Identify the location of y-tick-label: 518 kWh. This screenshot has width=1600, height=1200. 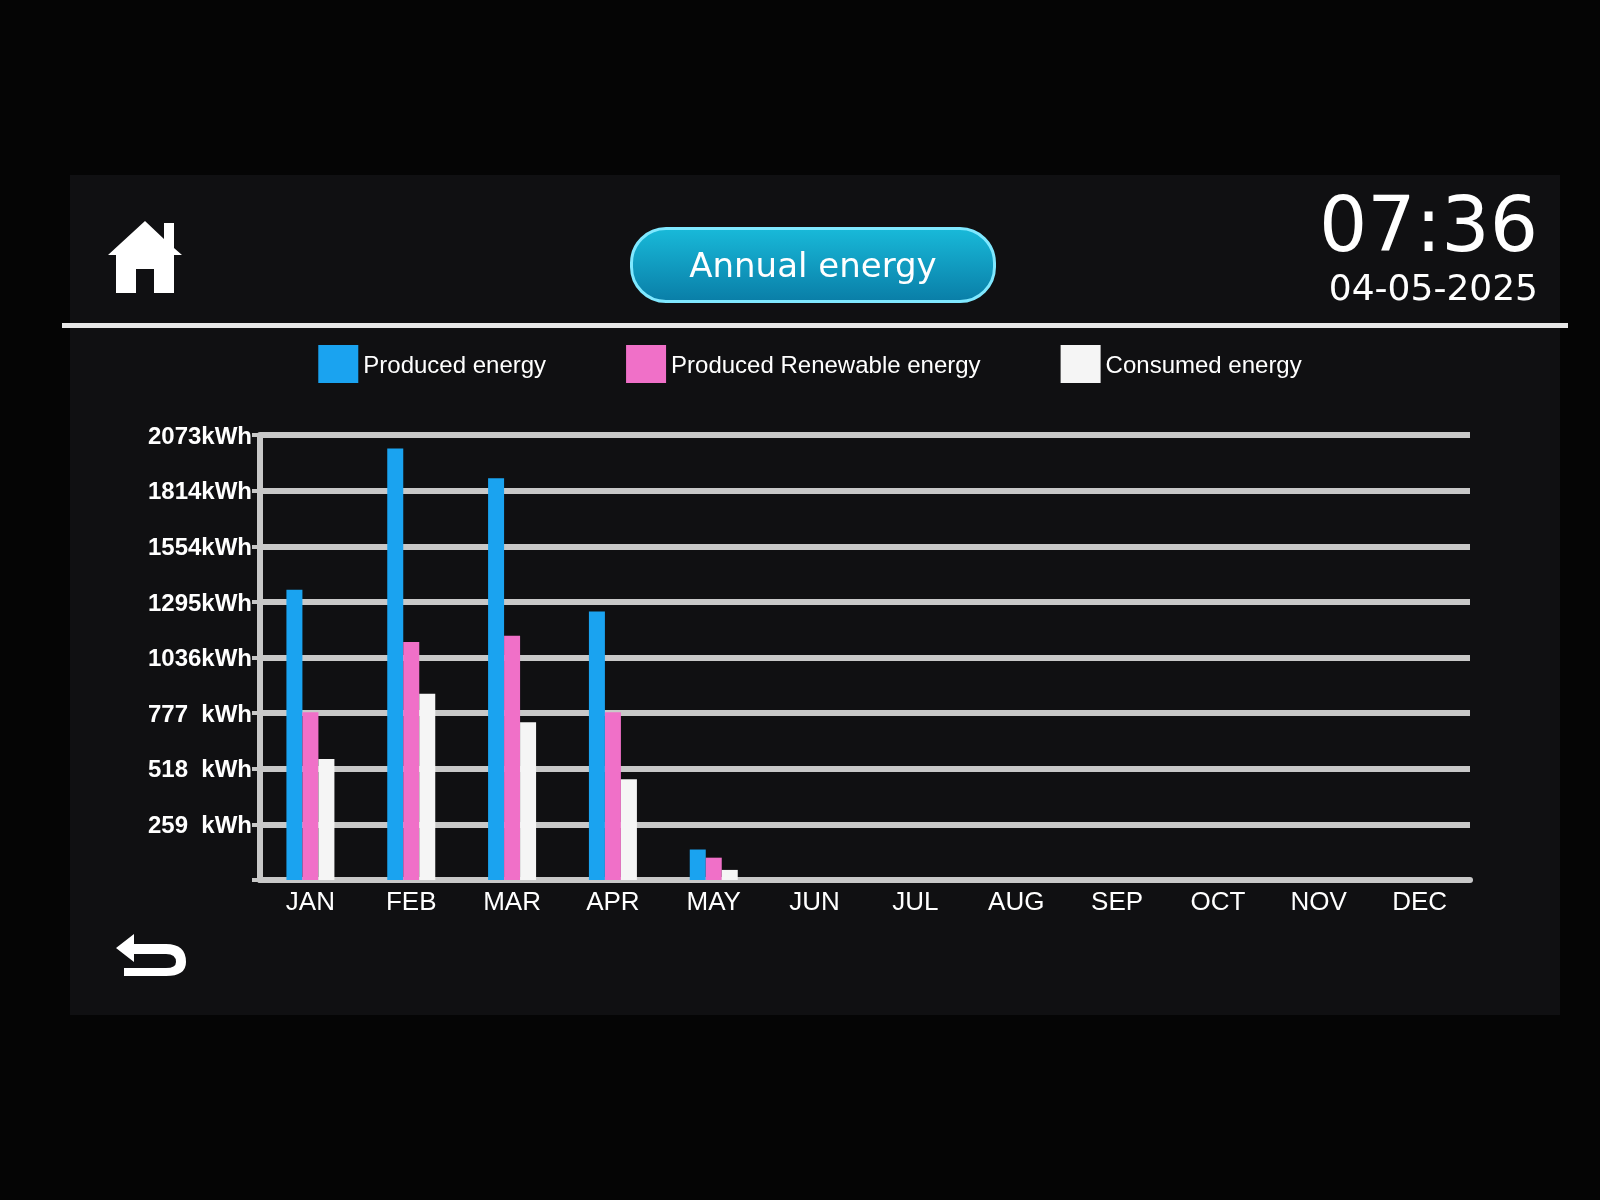
(199, 769).